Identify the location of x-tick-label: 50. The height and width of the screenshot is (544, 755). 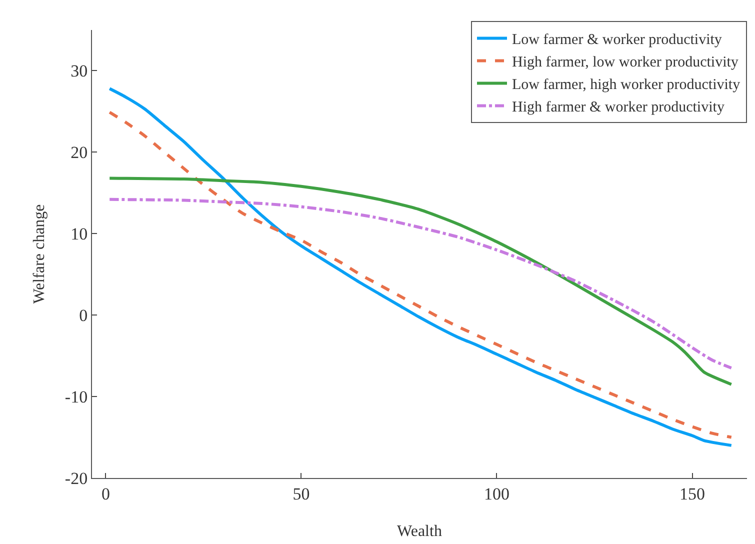
(301, 494).